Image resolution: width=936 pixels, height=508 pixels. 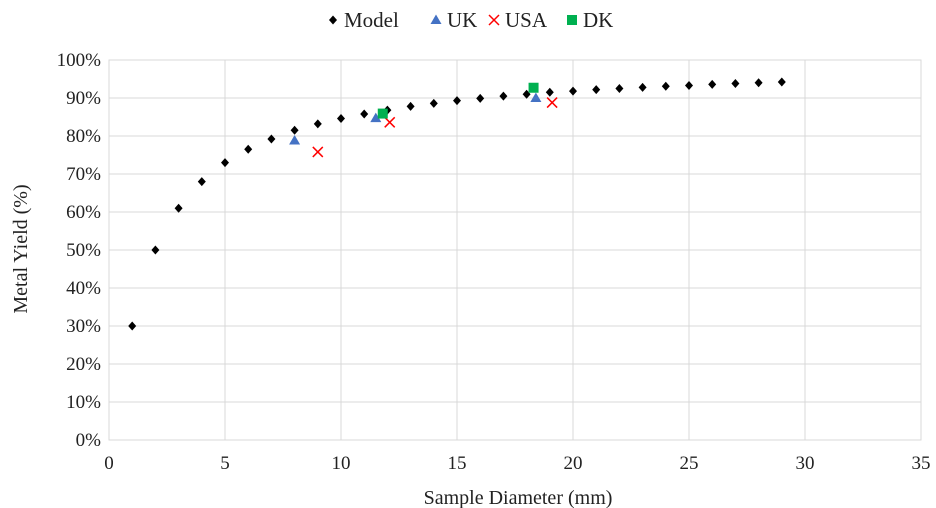 I want to click on y-tick-label: 30%, so click(x=83, y=326).